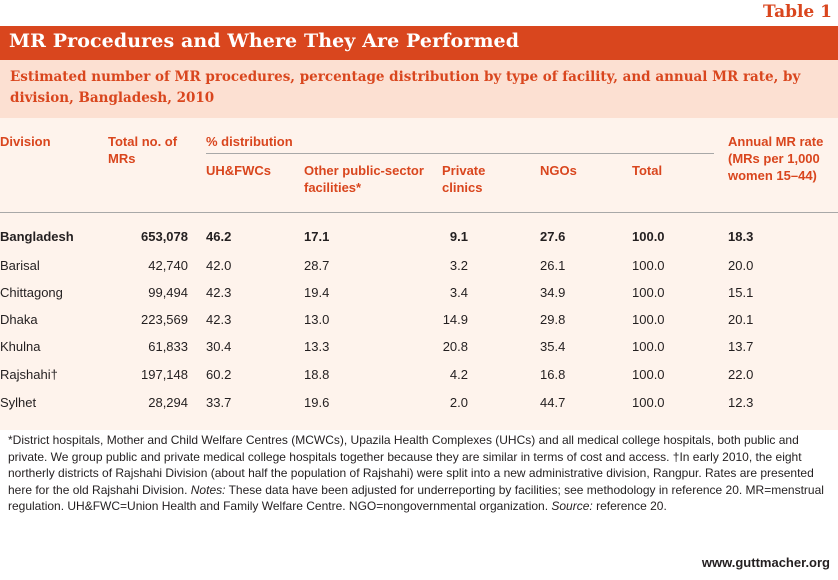  Describe the element at coordinates (419, 212) in the screenshot. I see `header-bottom-rule` at that location.